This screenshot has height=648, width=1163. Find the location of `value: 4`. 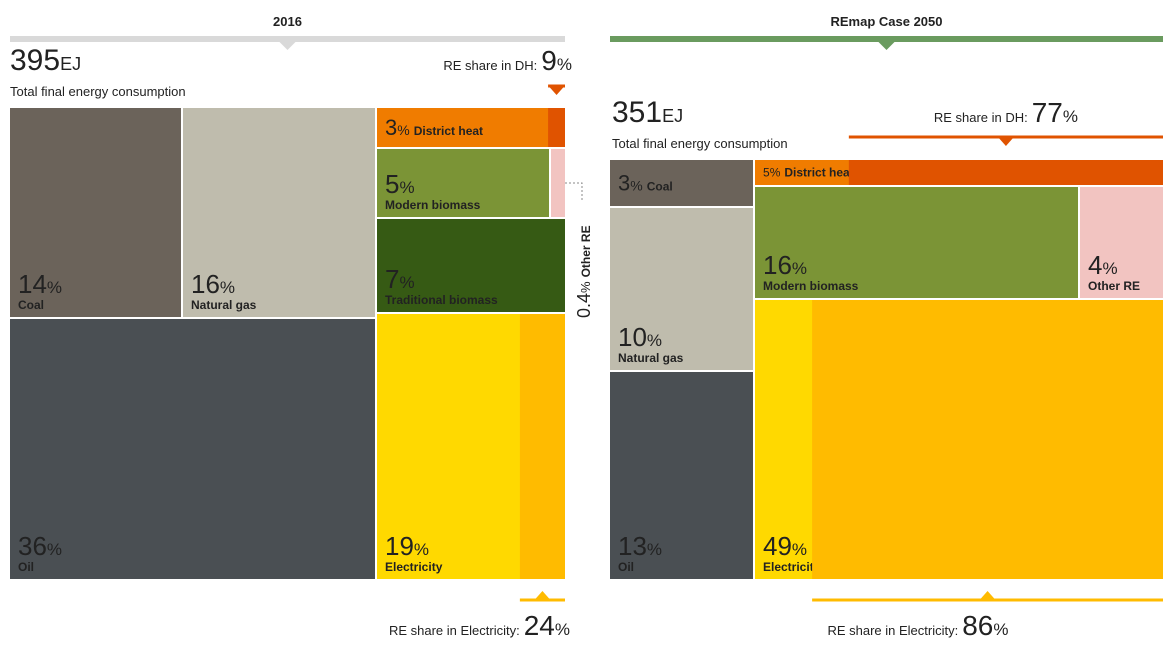

value: 4 is located at coordinates (1095, 265).